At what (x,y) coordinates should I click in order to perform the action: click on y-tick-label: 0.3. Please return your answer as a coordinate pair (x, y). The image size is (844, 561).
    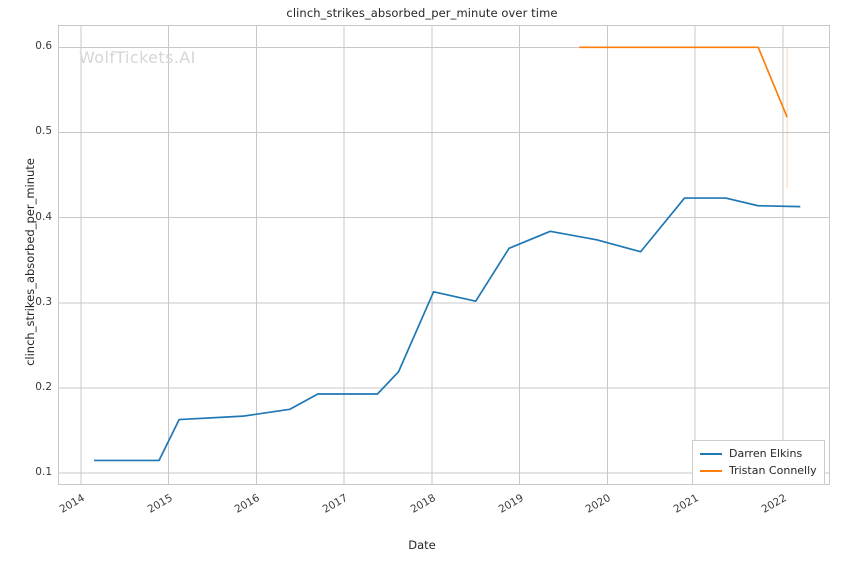
    Looking at the image, I should click on (43, 301).